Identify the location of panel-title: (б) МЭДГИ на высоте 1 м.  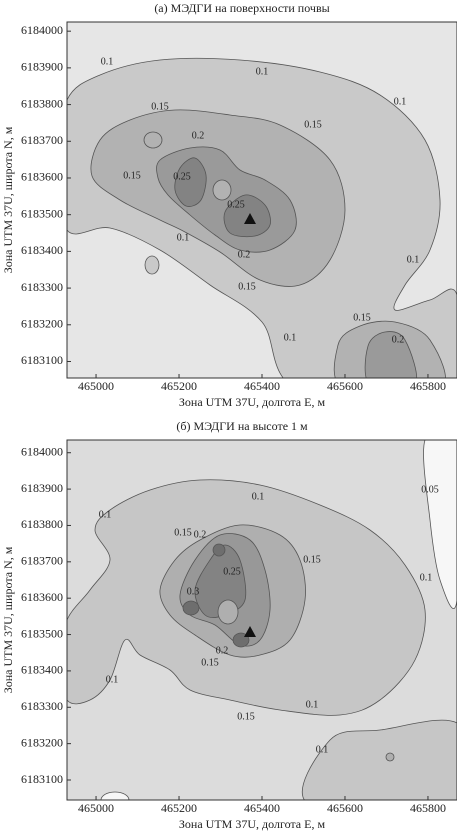
(242, 426).